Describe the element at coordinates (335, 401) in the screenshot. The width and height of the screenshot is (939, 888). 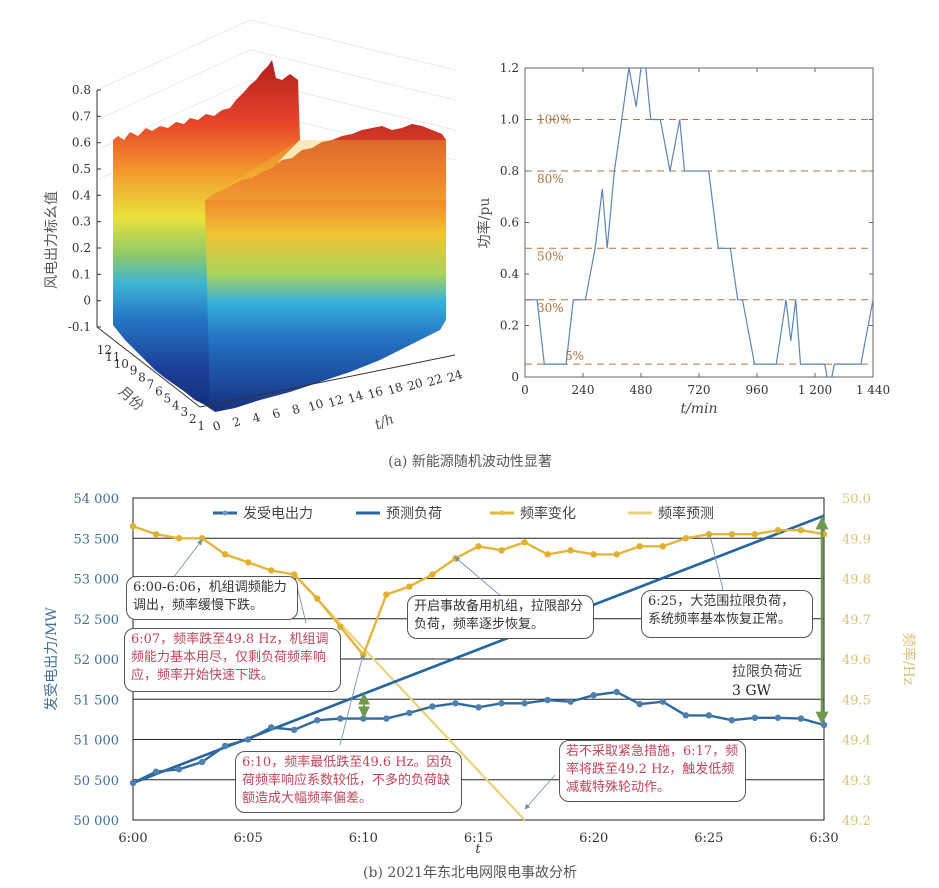
I see `hour-tick-label: 12` at that location.